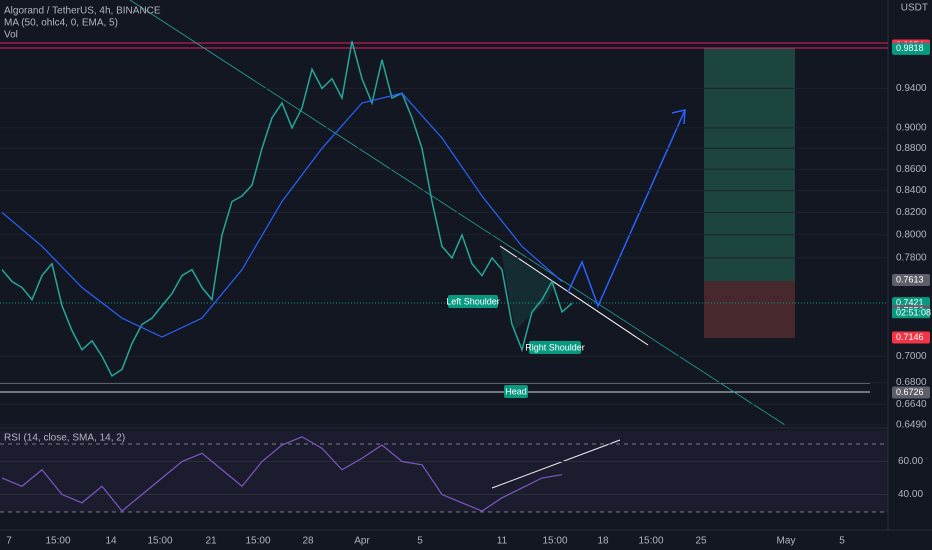  Describe the element at coordinates (910, 494) in the screenshot. I see `rsi-tick-label: 40.00` at that location.